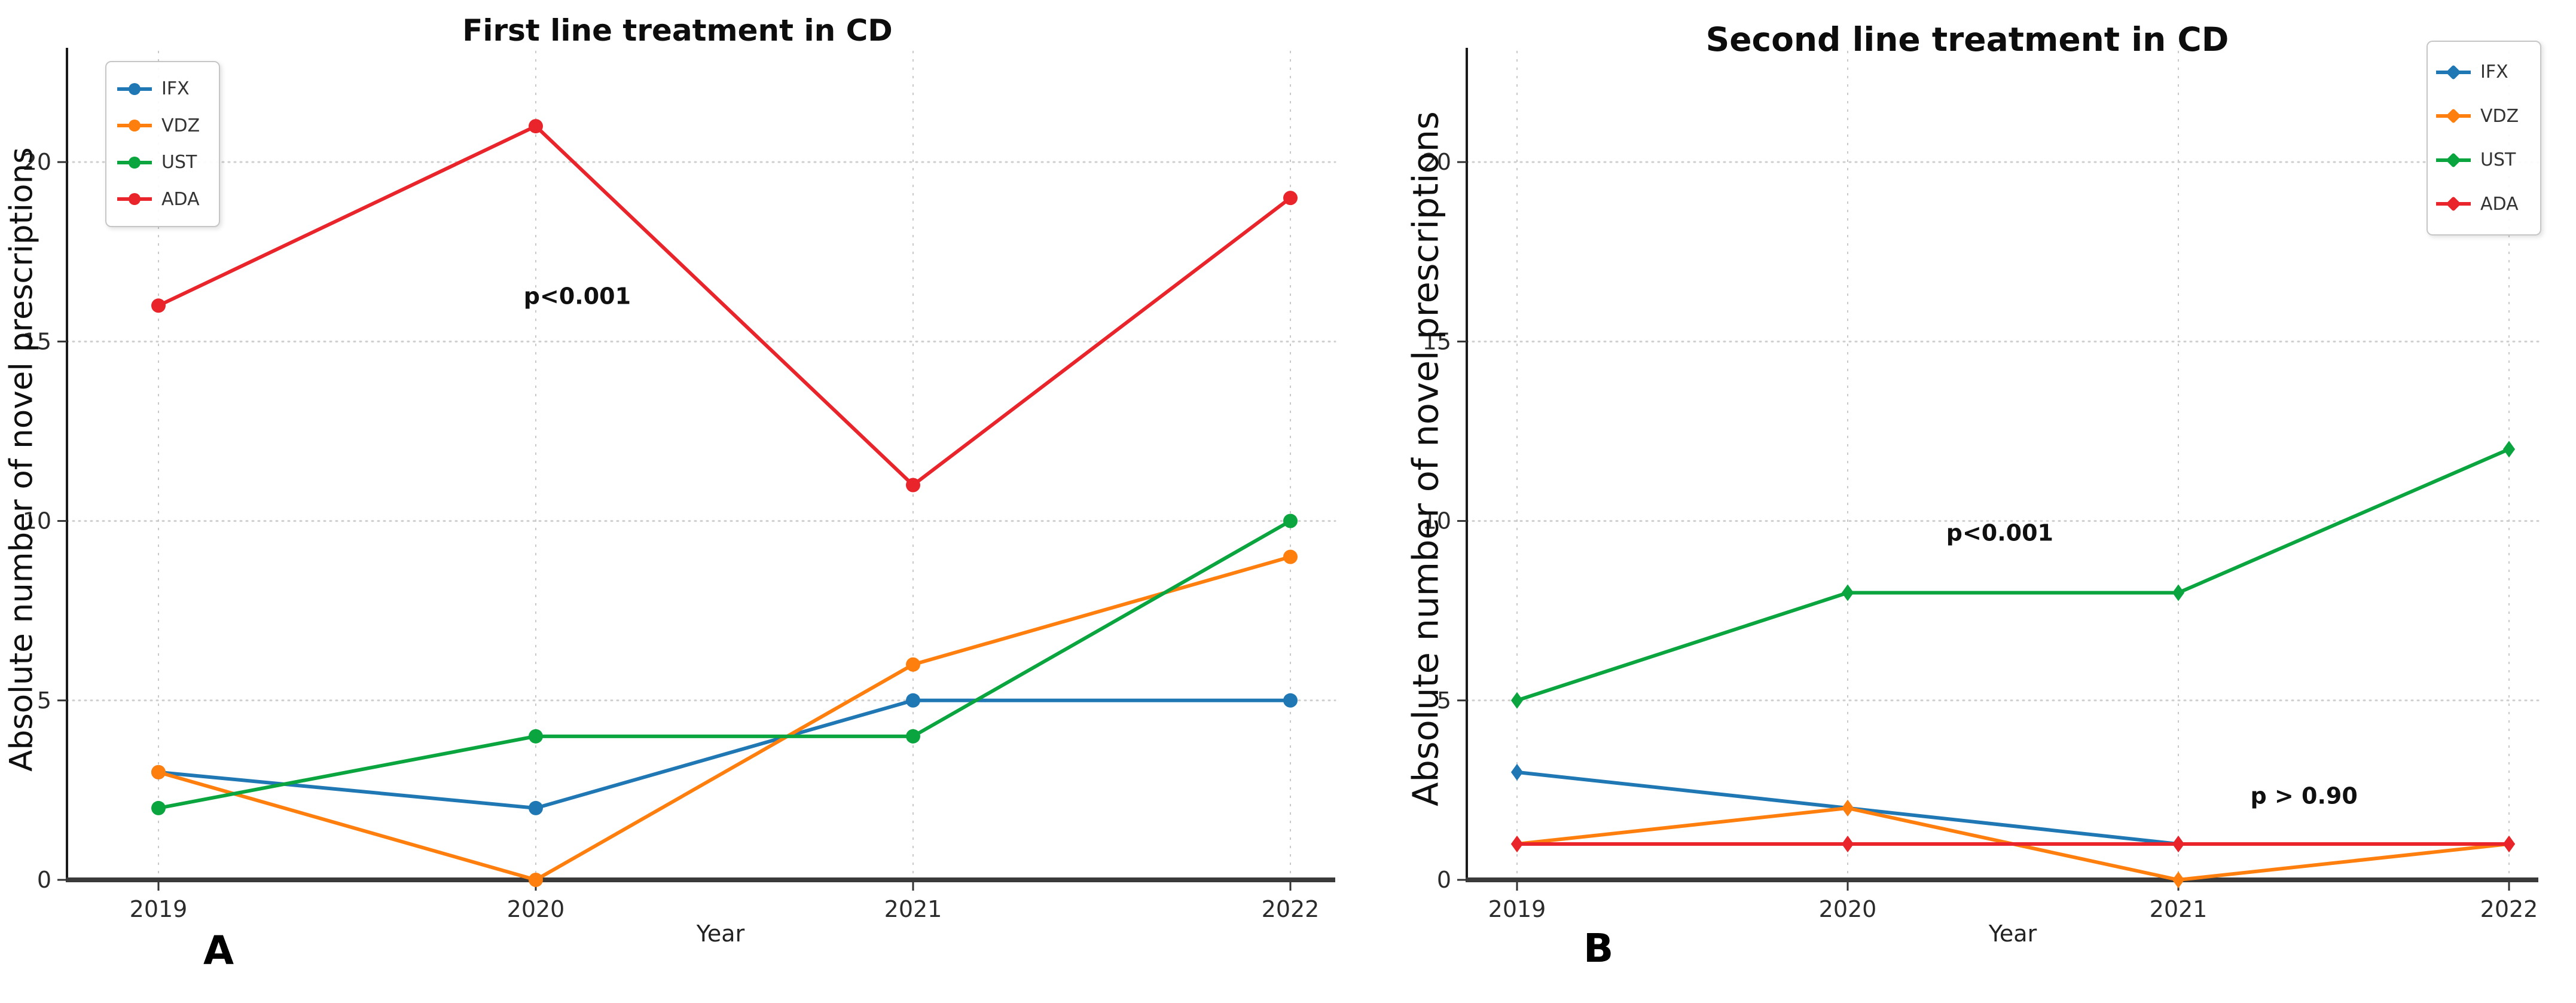 Image resolution: width=2576 pixels, height=1003 pixels. What do you see at coordinates (1425, 458) in the screenshot?
I see `panel-b-y-axis-label: Absolute number of novel prescriptions` at bounding box center [1425, 458].